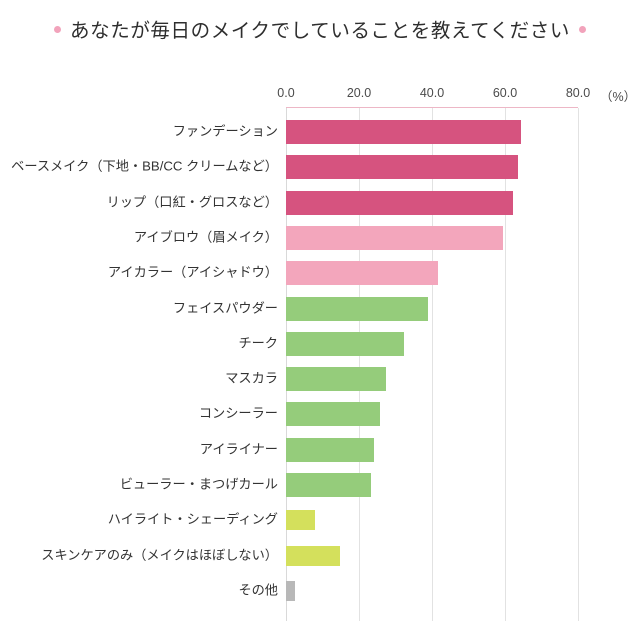 The width and height of the screenshot is (640, 624). I want to click on bar-row: その他, so click(320, 591).